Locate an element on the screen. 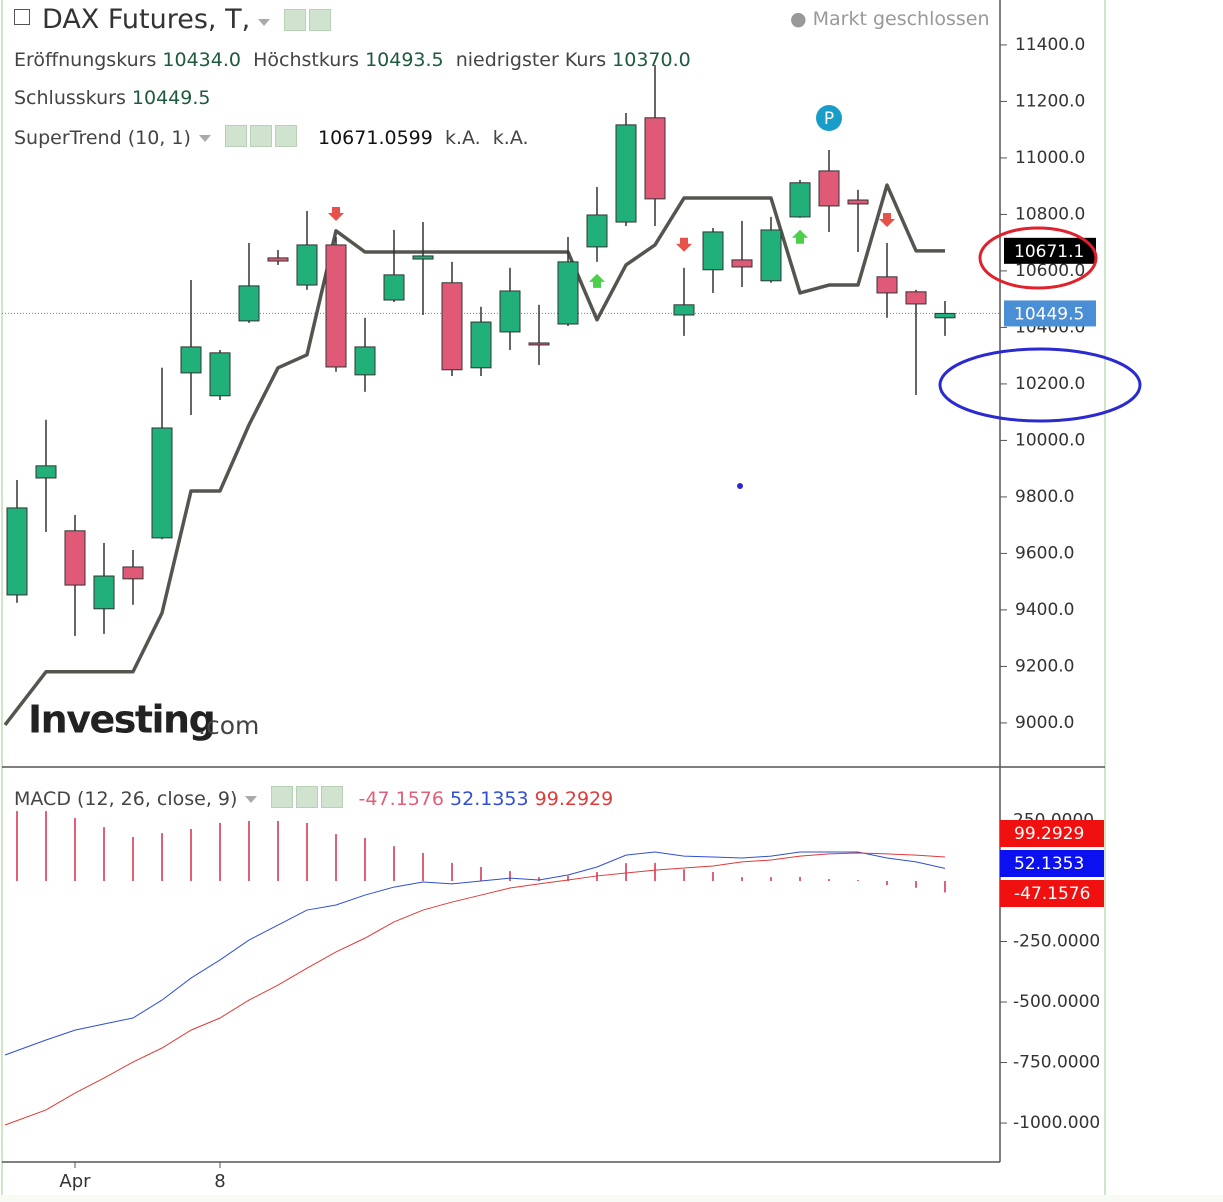  y-tick-label: -500.0000 is located at coordinates (1056, 1002).